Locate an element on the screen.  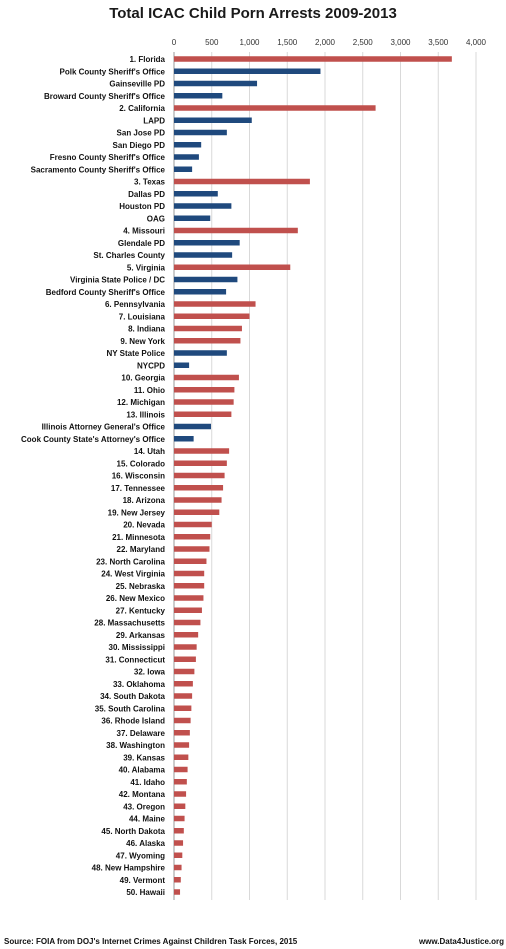
category-label: St. Charles County is located at coordinates (129, 255).